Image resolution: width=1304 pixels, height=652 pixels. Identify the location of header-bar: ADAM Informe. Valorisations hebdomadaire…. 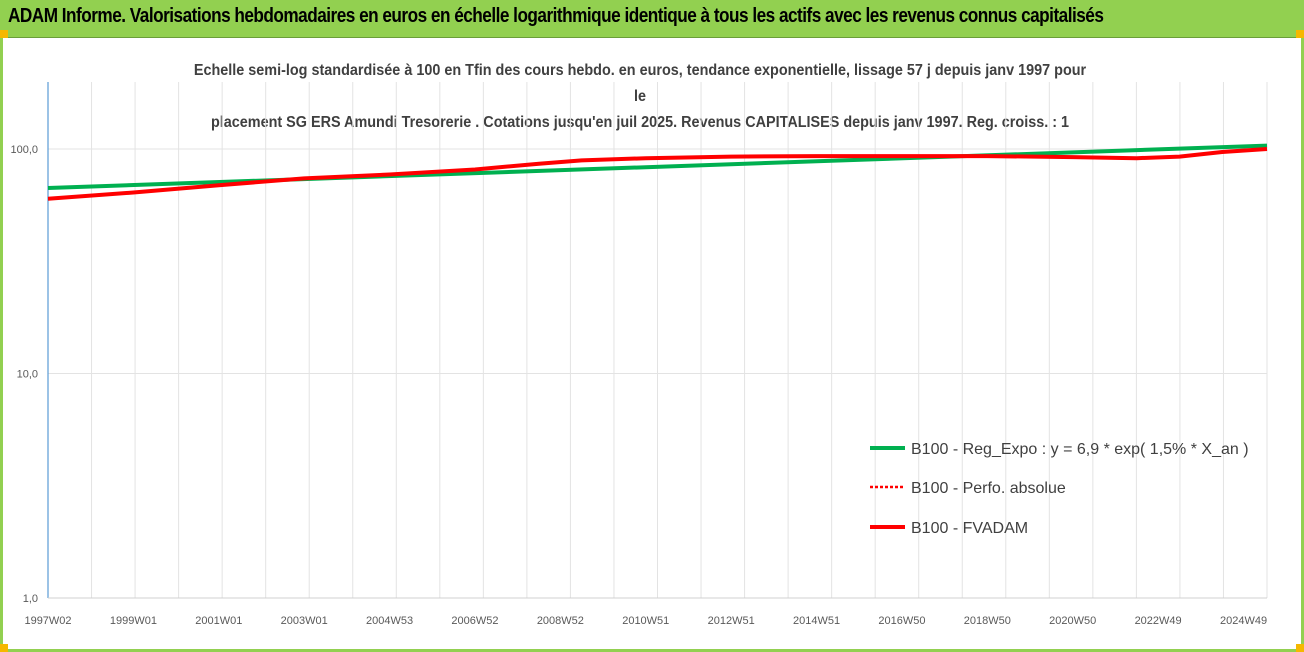
(652, 19).